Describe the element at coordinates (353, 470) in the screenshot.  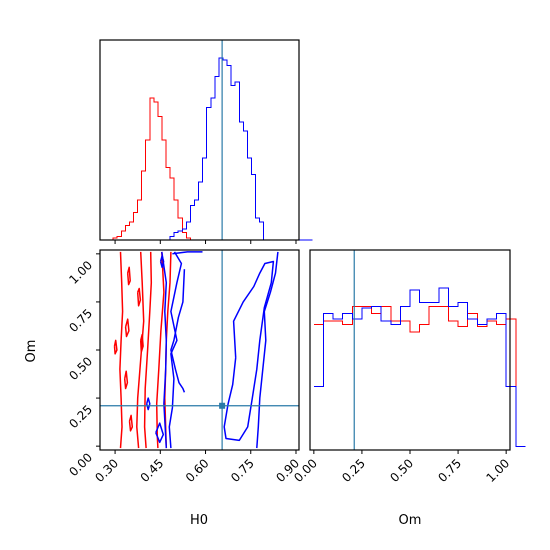
I see `om-x-tick-label: 0.25` at that location.